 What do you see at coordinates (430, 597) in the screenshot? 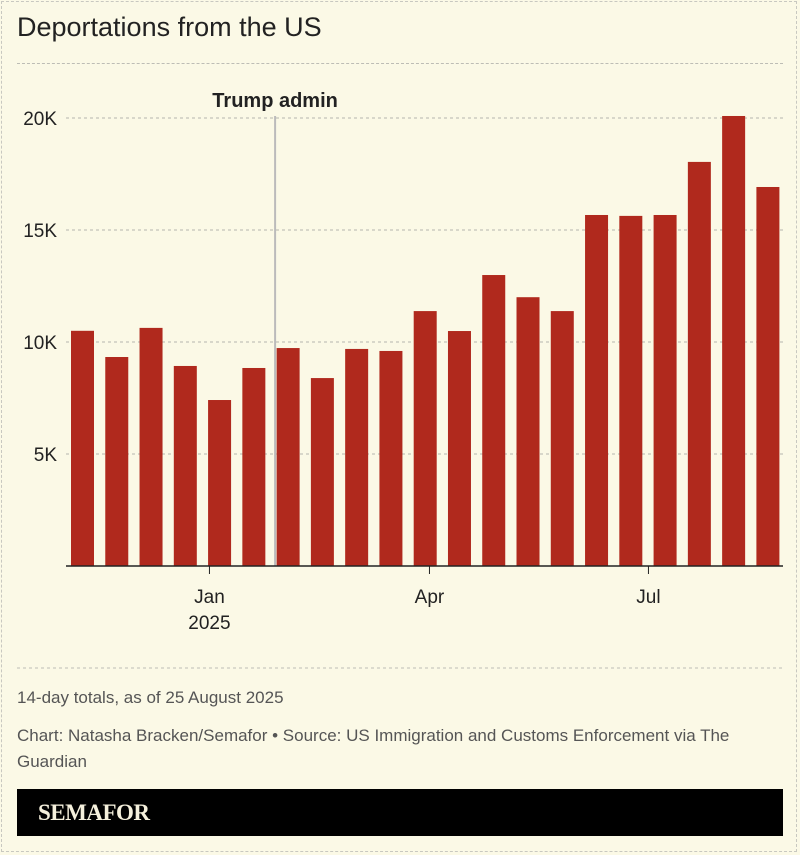
I see `x-tick-label: Apr` at bounding box center [430, 597].